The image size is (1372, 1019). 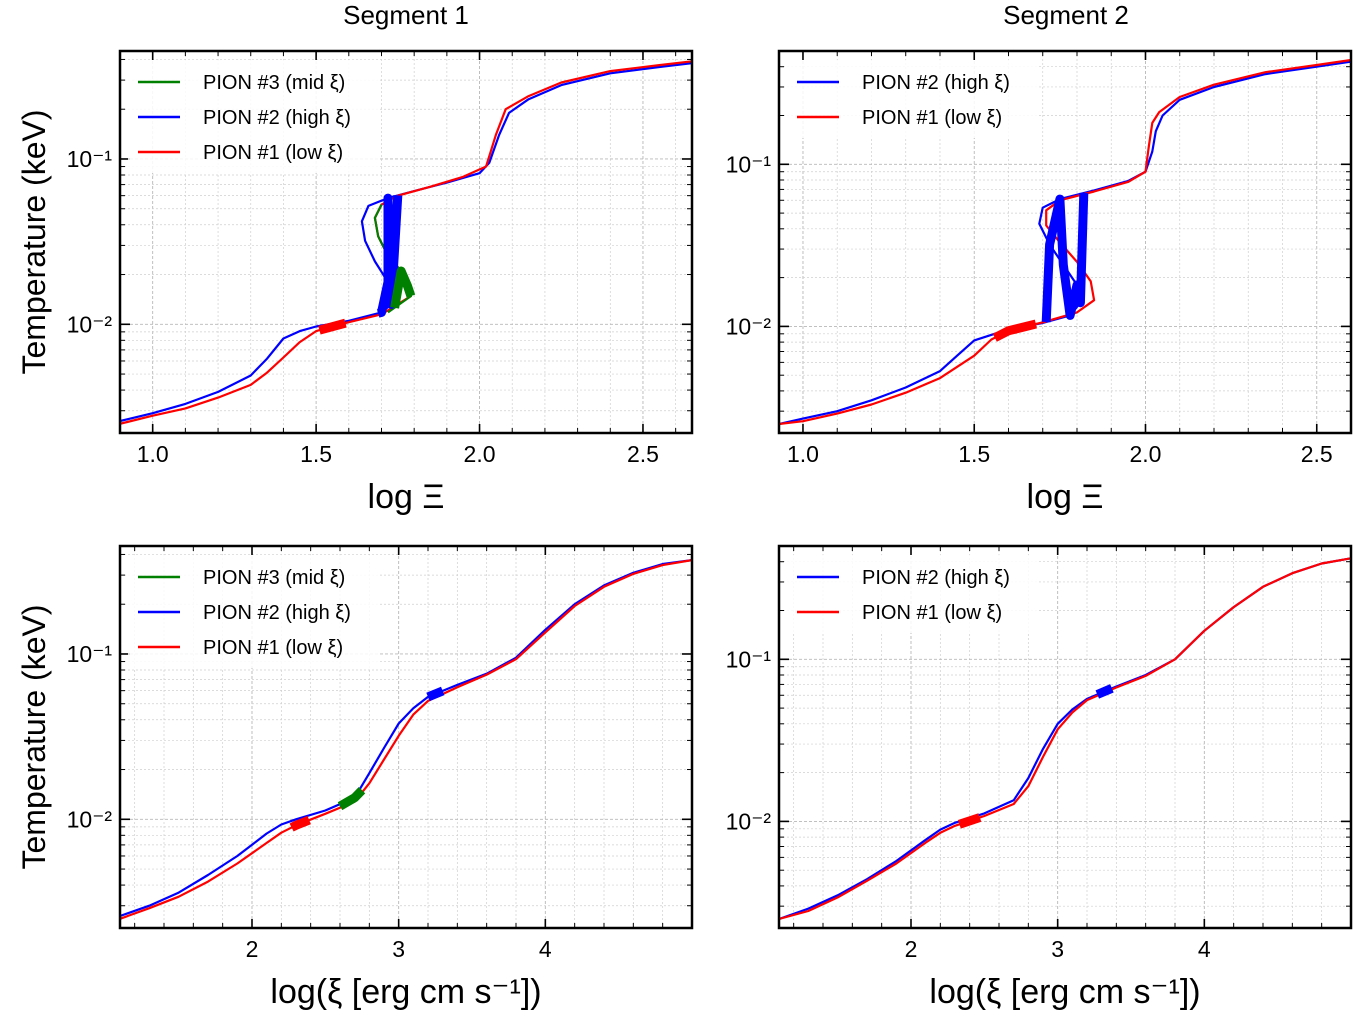 What do you see at coordinates (1066, 15) in the screenshot?
I see `column-title-segment-2: Segment 2` at bounding box center [1066, 15].